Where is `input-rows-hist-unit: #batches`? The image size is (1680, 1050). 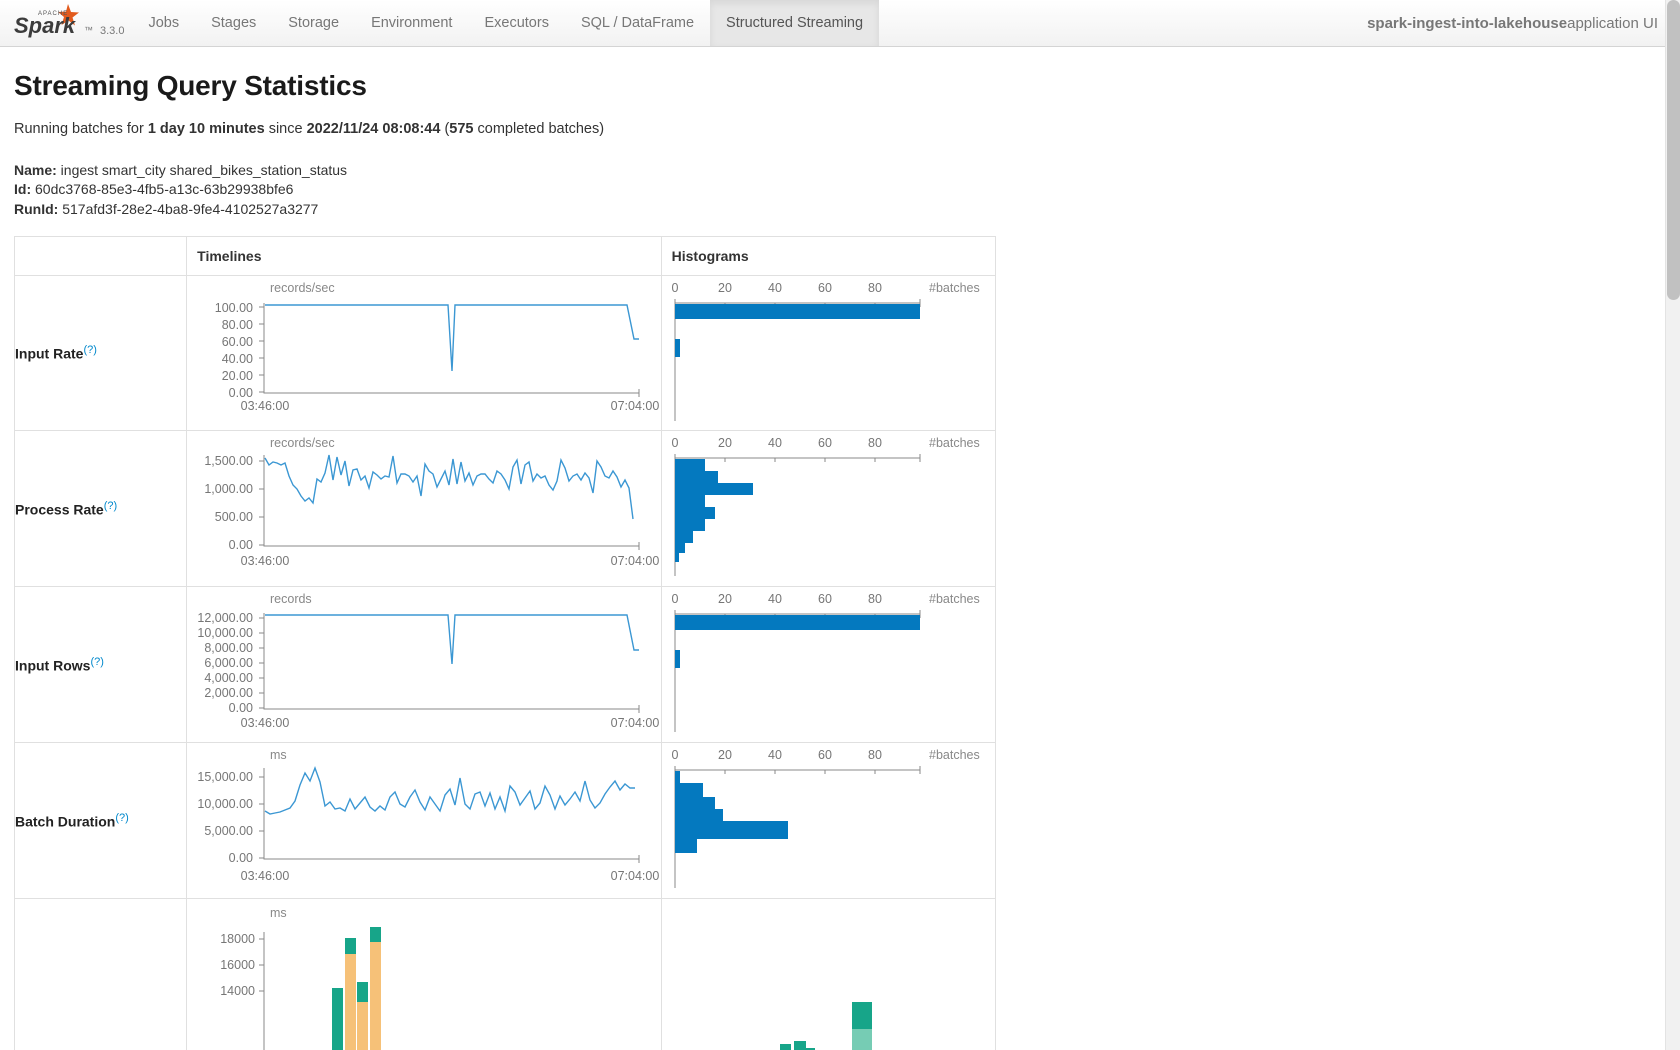
input-rows-hist-unit: #batches is located at coordinates (954, 599).